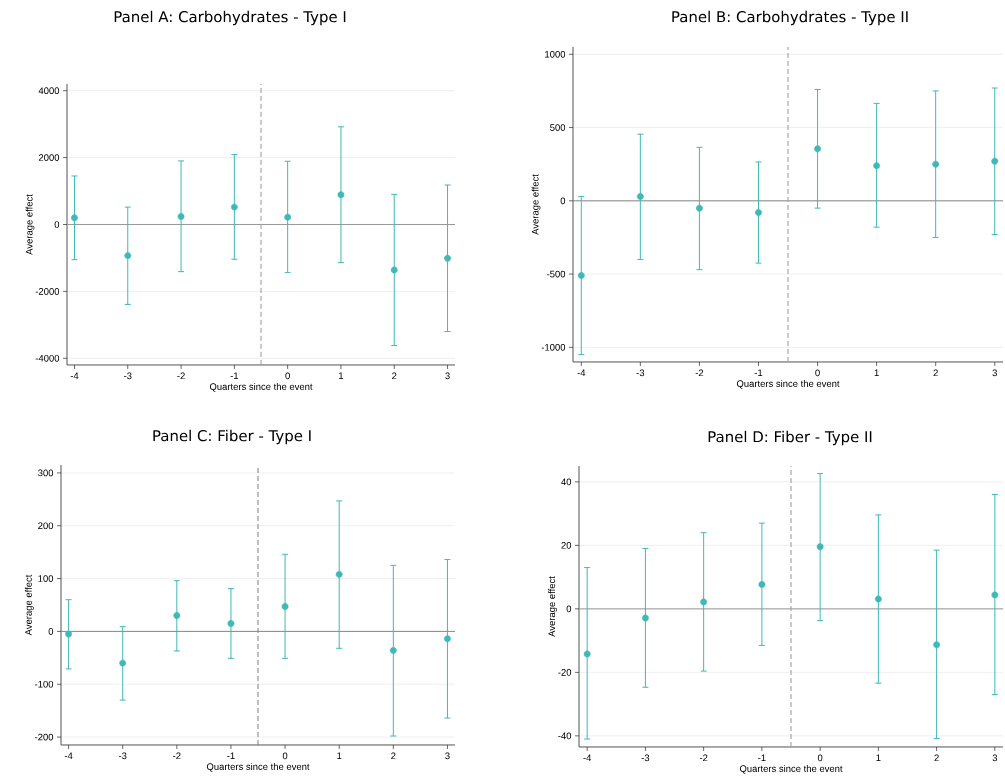 This screenshot has width=1005, height=780. What do you see at coordinates (790, 18) in the screenshot?
I see `chart-title: Panel B: Carbohydrates - Type II` at bounding box center [790, 18].